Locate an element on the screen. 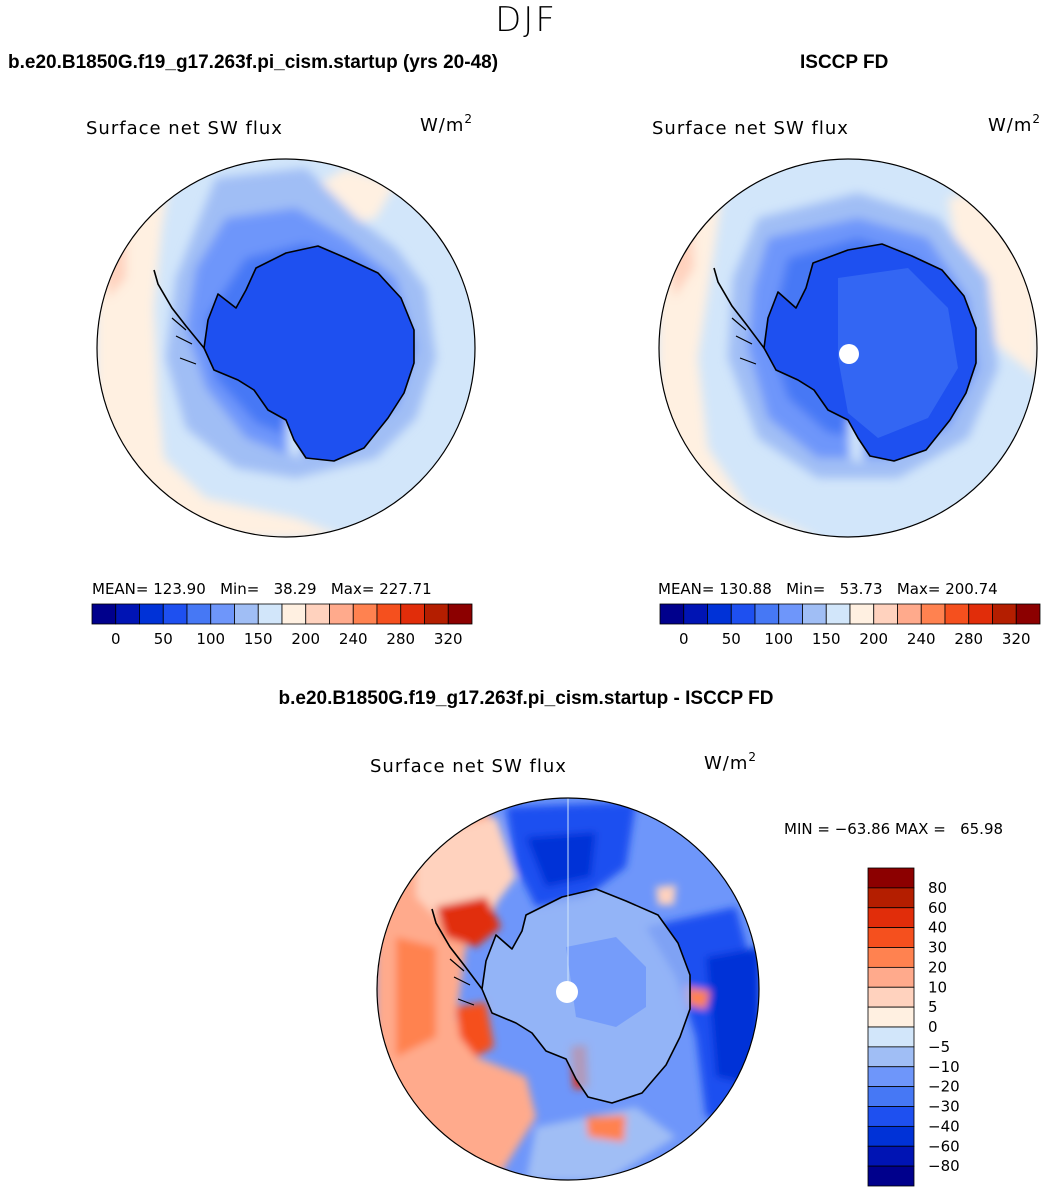 This screenshot has height=1195, width=1052. obs-colorbar-tick-label: 150 is located at coordinates (826, 639).